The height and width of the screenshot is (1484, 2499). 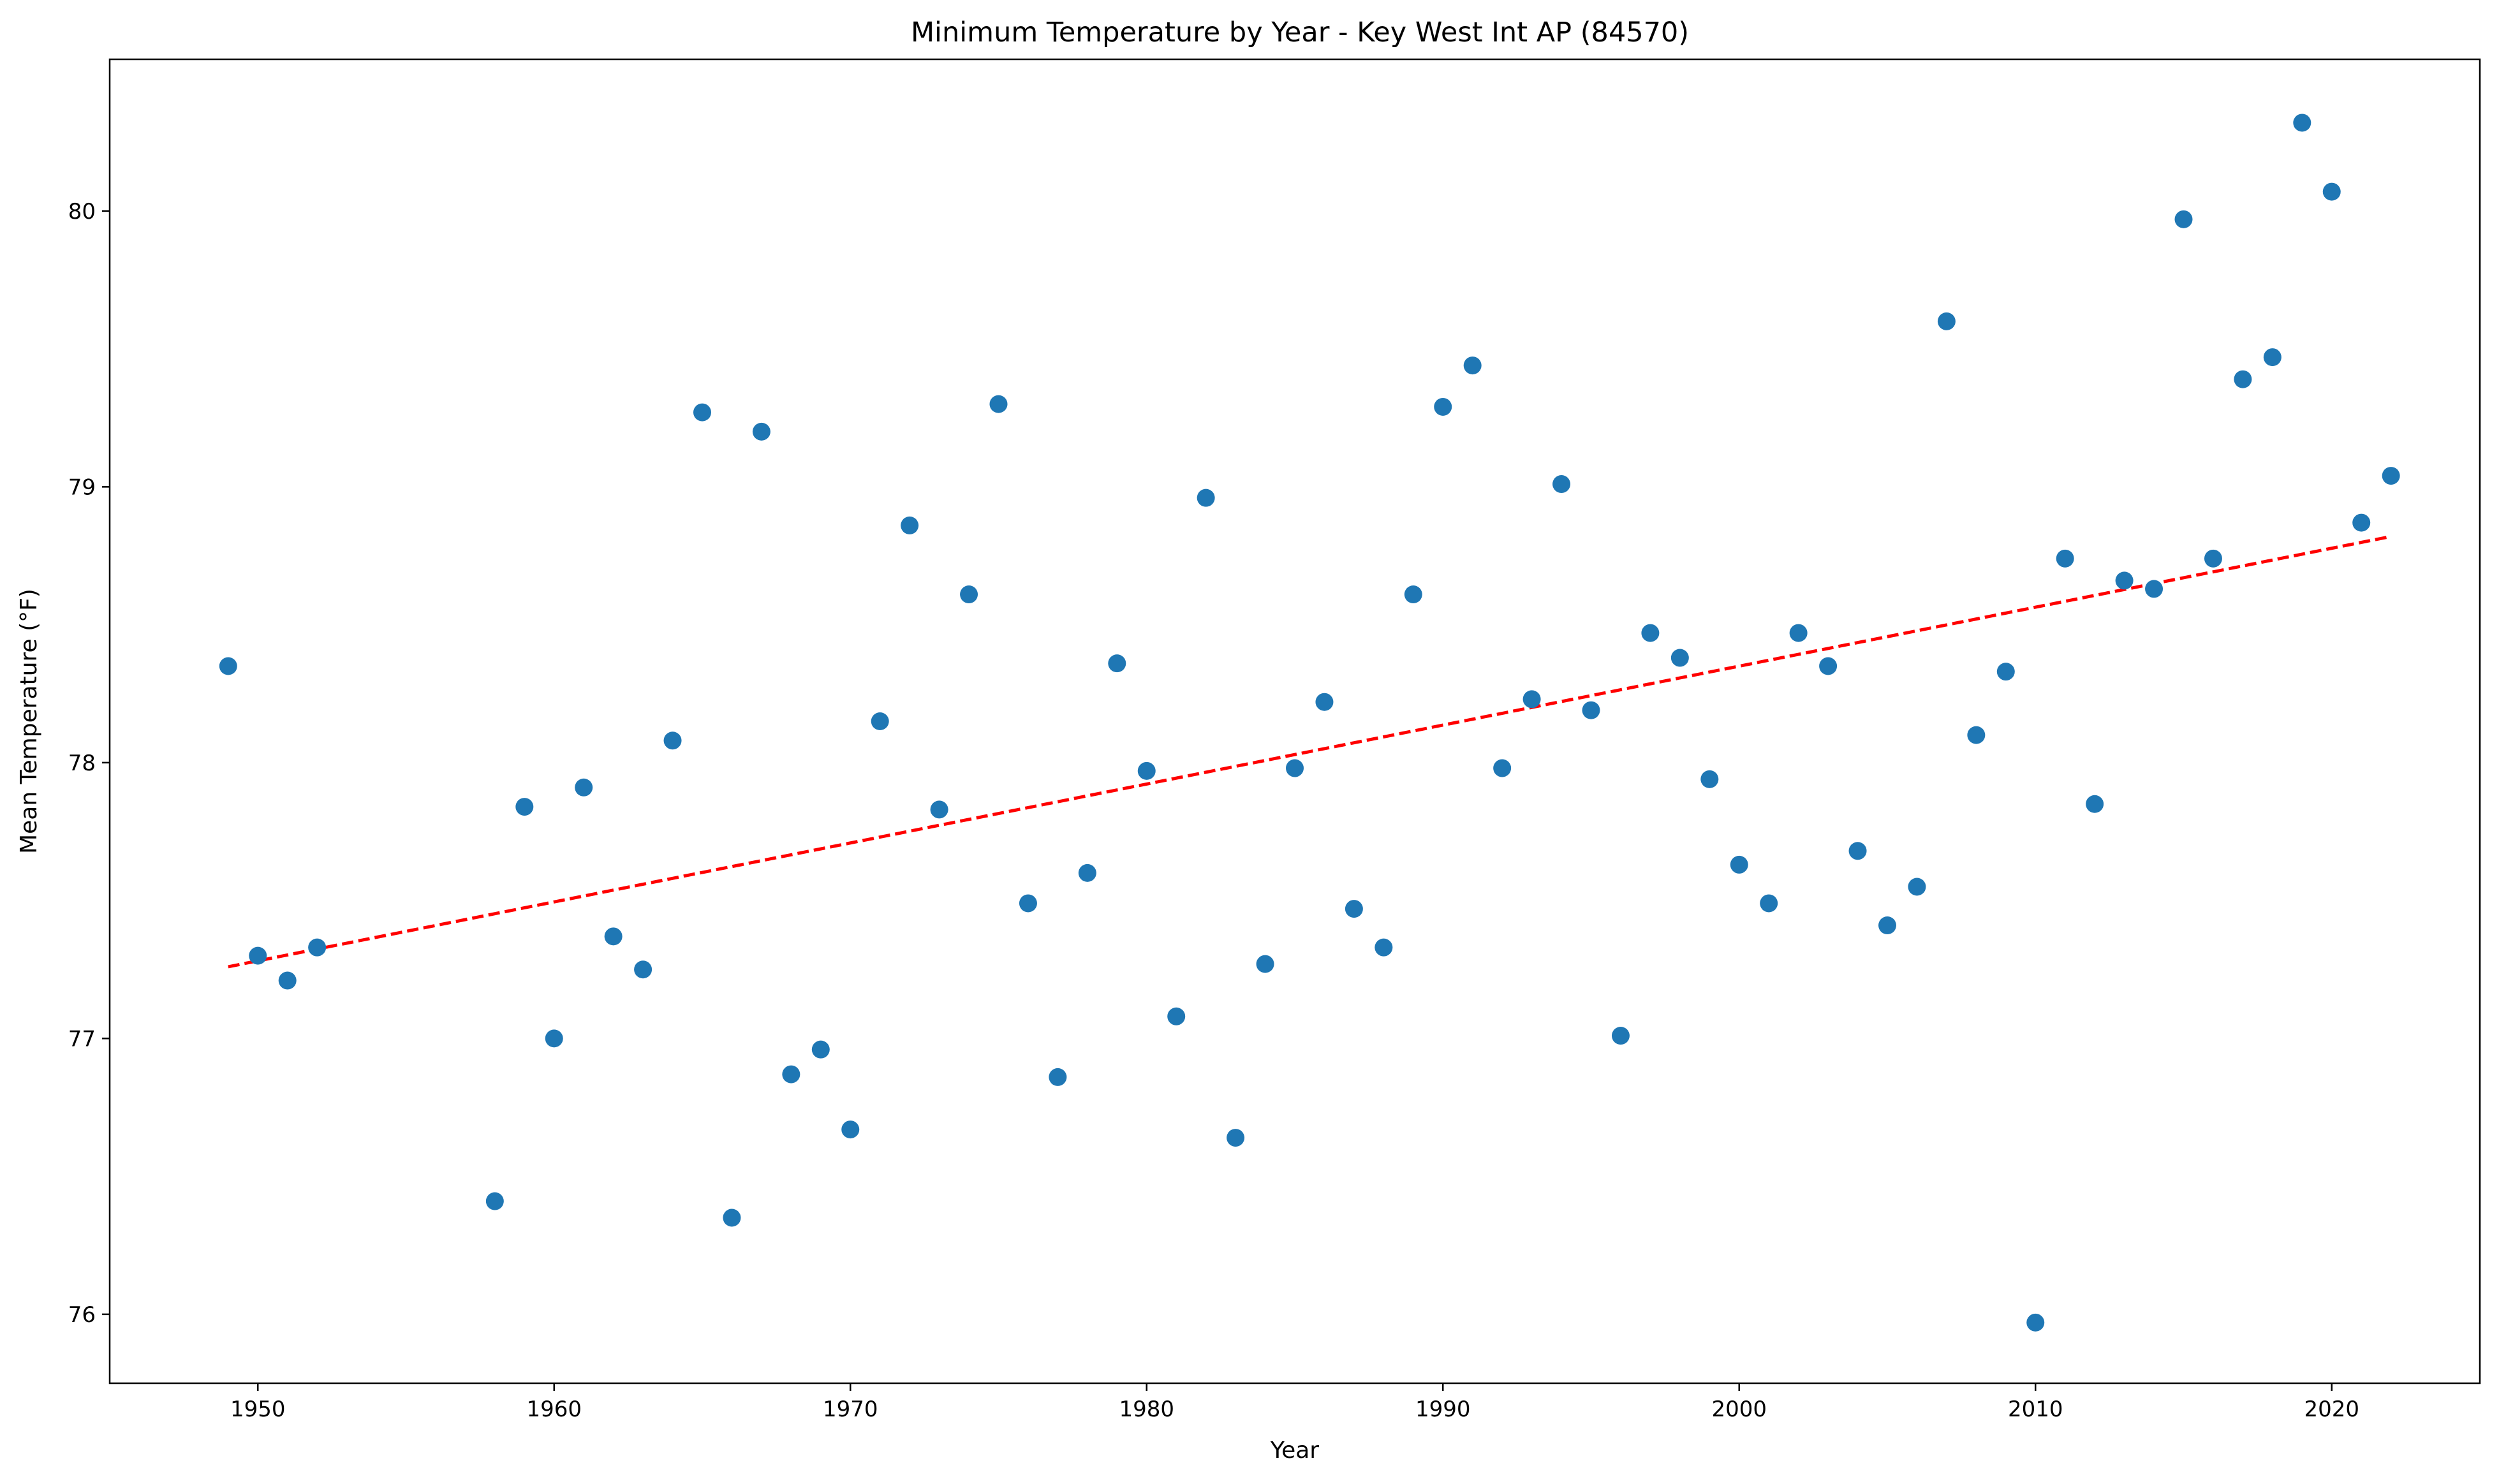 I want to click on y-tick-label: 80, so click(x=82, y=211).